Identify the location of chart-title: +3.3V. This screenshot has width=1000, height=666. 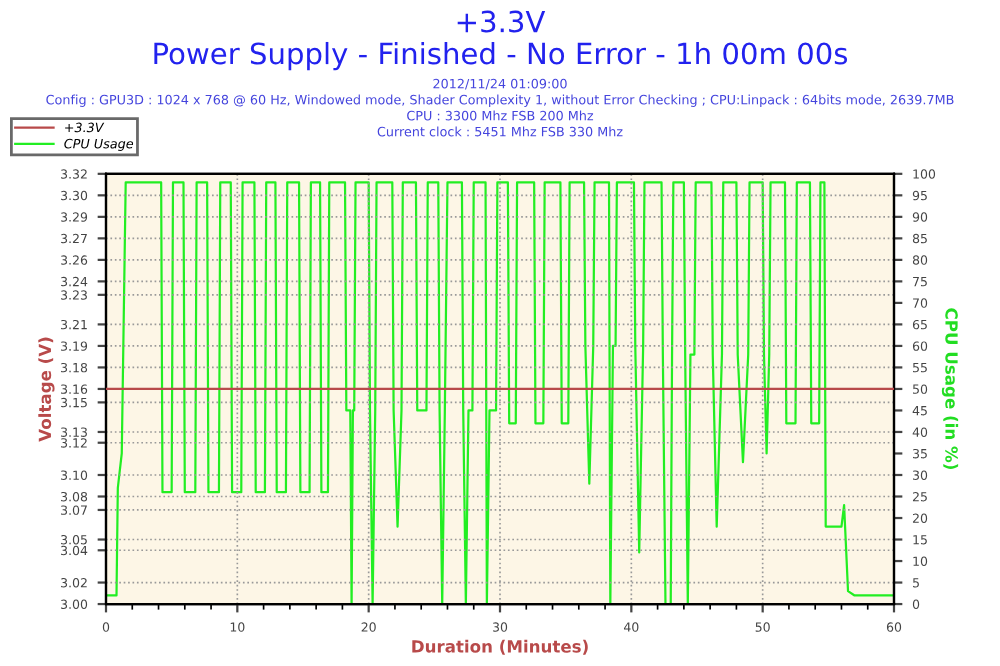
(501, 21).